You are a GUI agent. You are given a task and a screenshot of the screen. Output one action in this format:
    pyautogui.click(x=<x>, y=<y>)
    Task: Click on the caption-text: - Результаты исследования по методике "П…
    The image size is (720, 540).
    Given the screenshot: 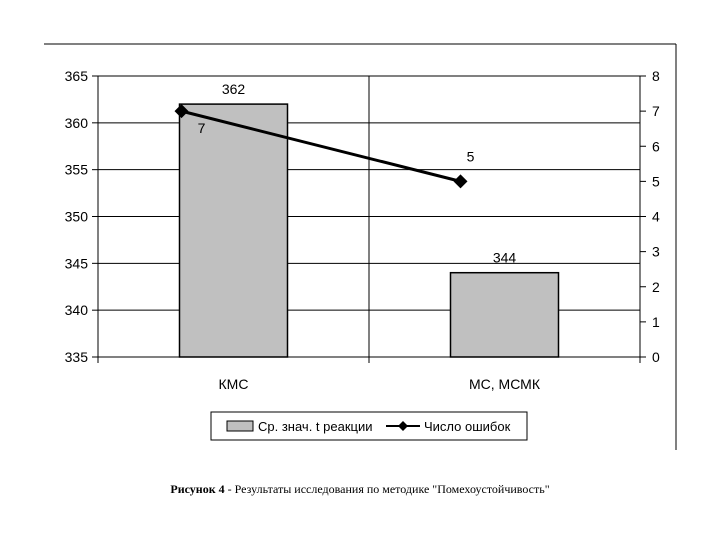 What is the action you would take?
    pyautogui.click(x=387, y=489)
    